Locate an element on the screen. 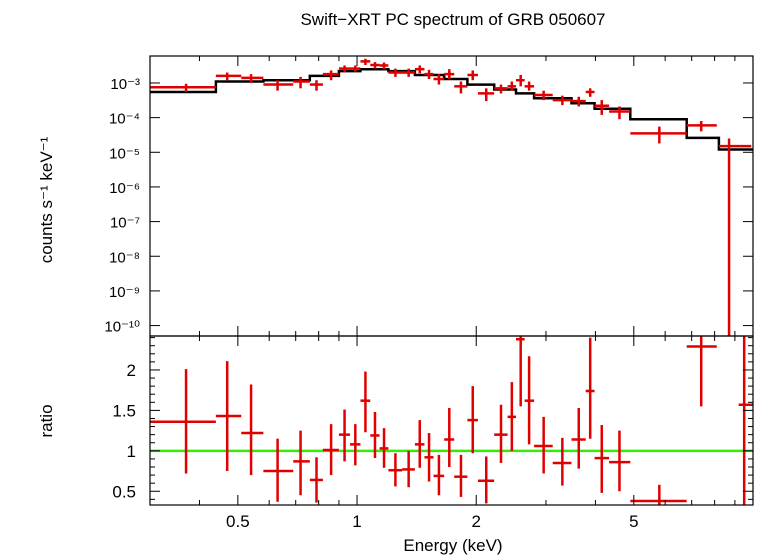 The width and height of the screenshot is (758, 556). x-axis-label: Energy (keV) is located at coordinates (452, 545).